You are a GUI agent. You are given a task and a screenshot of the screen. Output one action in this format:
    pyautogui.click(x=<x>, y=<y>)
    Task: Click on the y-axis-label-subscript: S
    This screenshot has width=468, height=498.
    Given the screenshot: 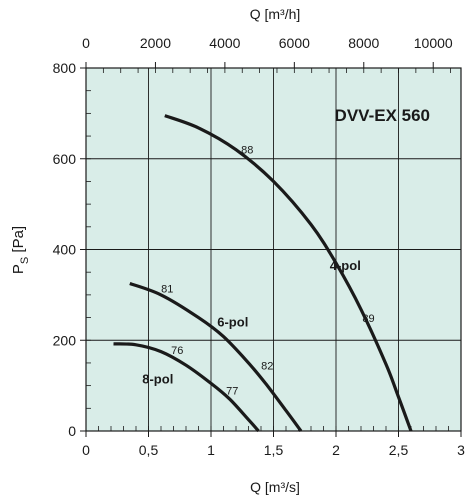 What is the action you would take?
    pyautogui.click(x=25, y=260)
    